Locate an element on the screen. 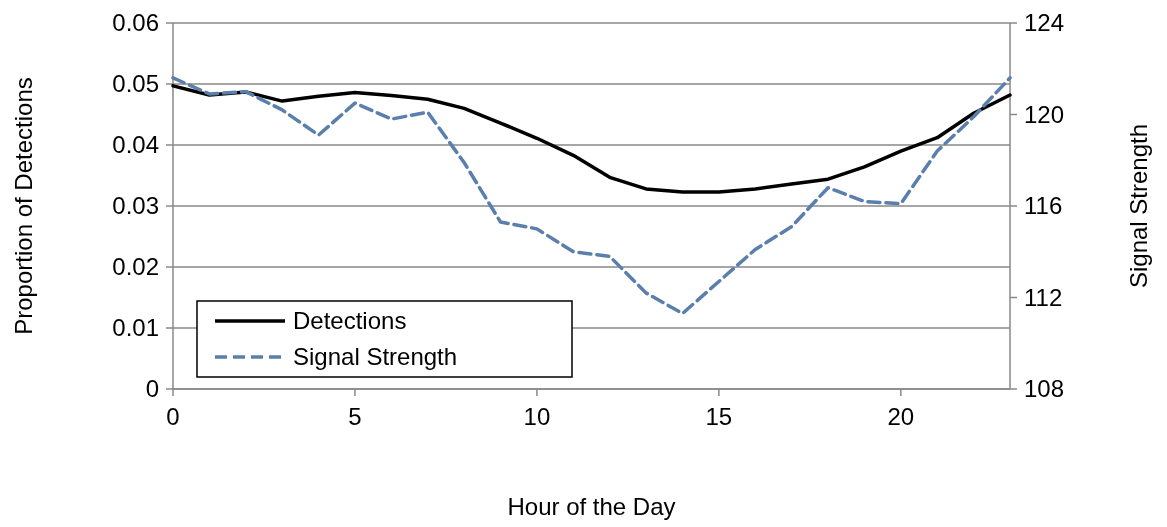 This screenshot has height=527, width=1167. legend-label: Signal Strength is located at coordinates (375, 357).